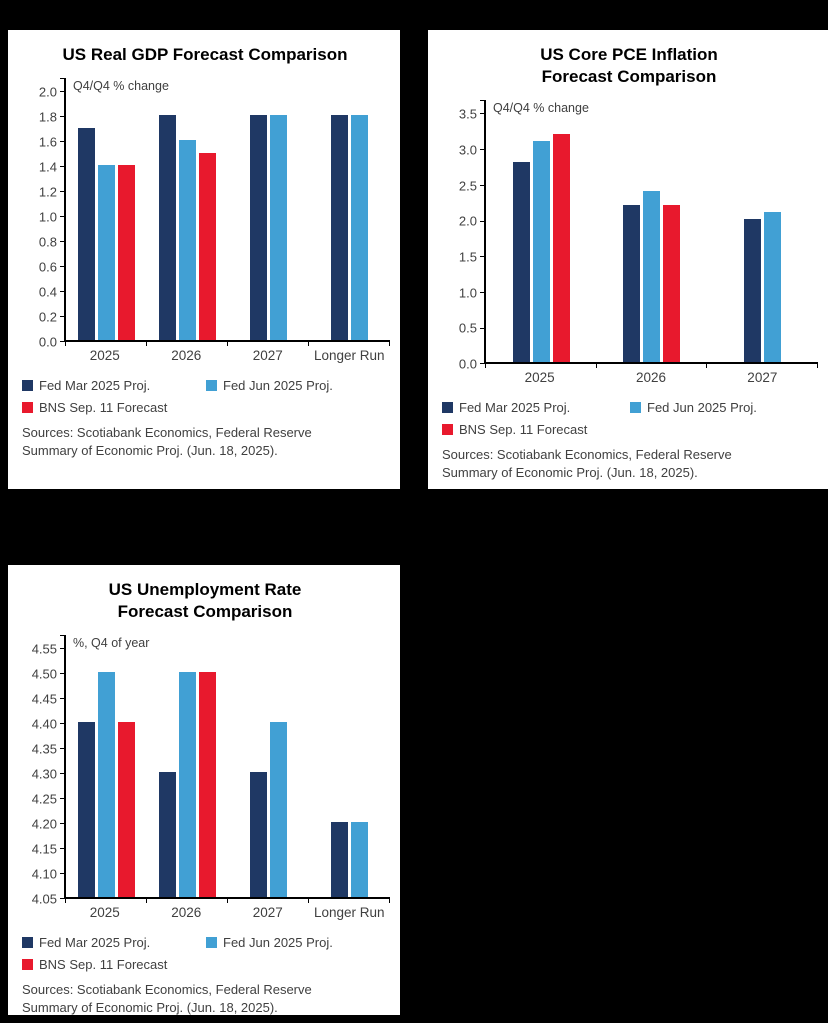 This screenshot has width=828, height=1023. Describe the element at coordinates (539, 378) in the screenshot. I see `x-axis-label: 2025` at that location.